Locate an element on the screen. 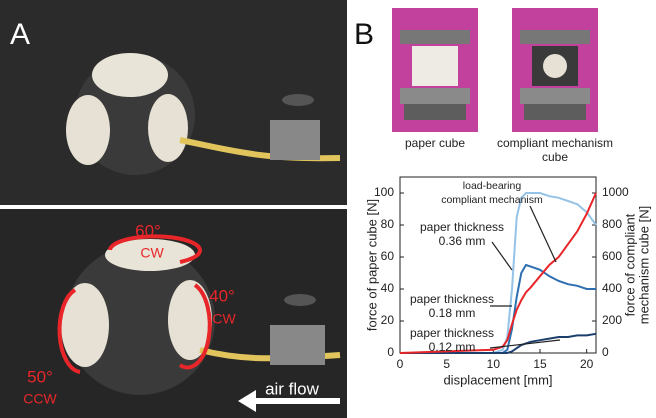 Image resolution: width=656 pixels, height=418 pixels. series-annotation: compliant mechanism is located at coordinates (492, 200).